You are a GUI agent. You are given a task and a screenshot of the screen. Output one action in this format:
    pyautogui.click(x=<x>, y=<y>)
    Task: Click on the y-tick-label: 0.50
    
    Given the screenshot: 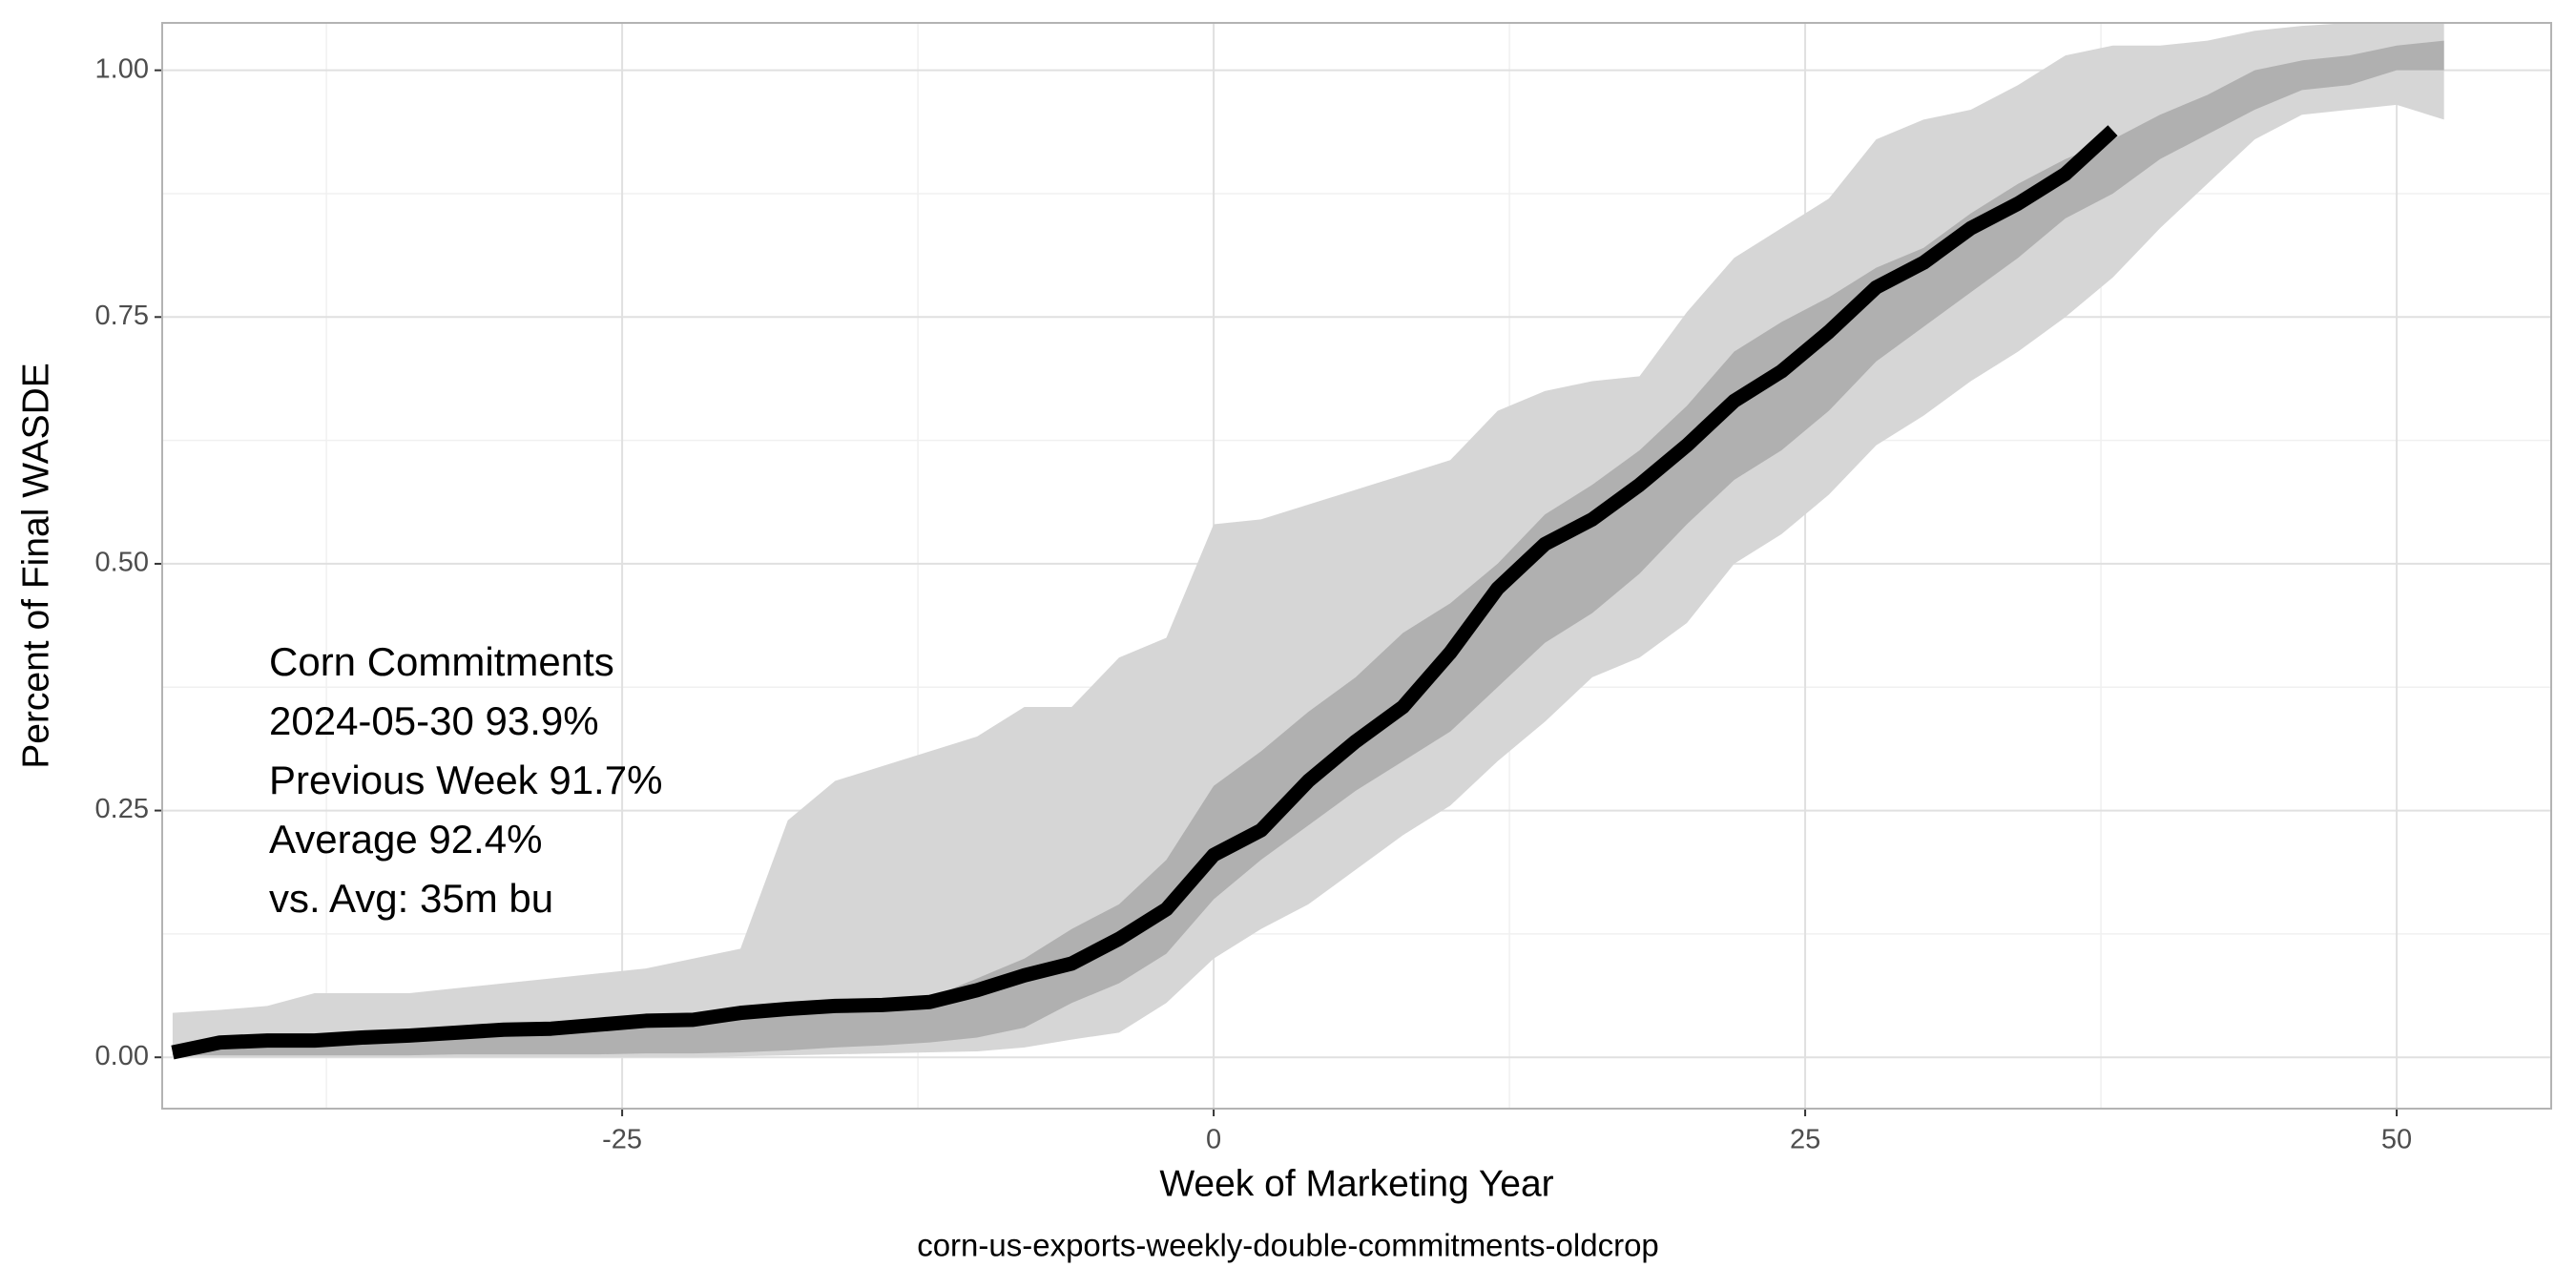 What is the action you would take?
    pyautogui.click(x=122, y=563)
    